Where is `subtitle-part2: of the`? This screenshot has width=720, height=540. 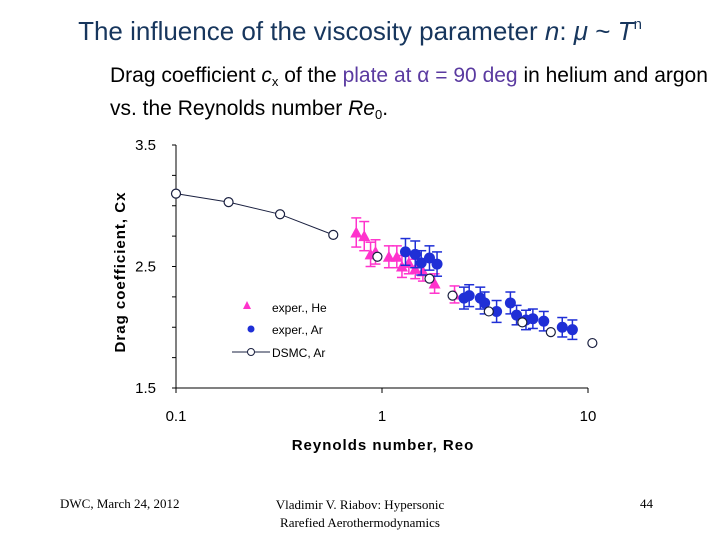
subtitle-part2: of the is located at coordinates (310, 75).